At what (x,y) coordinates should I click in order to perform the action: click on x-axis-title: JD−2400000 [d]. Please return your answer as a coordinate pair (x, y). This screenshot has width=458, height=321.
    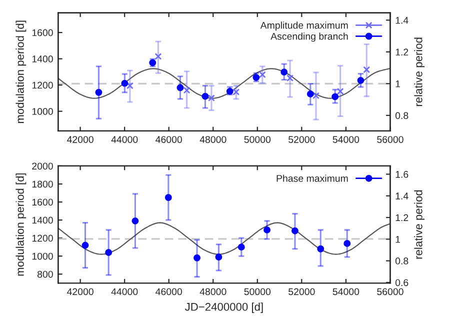
    Looking at the image, I should click on (223, 307).